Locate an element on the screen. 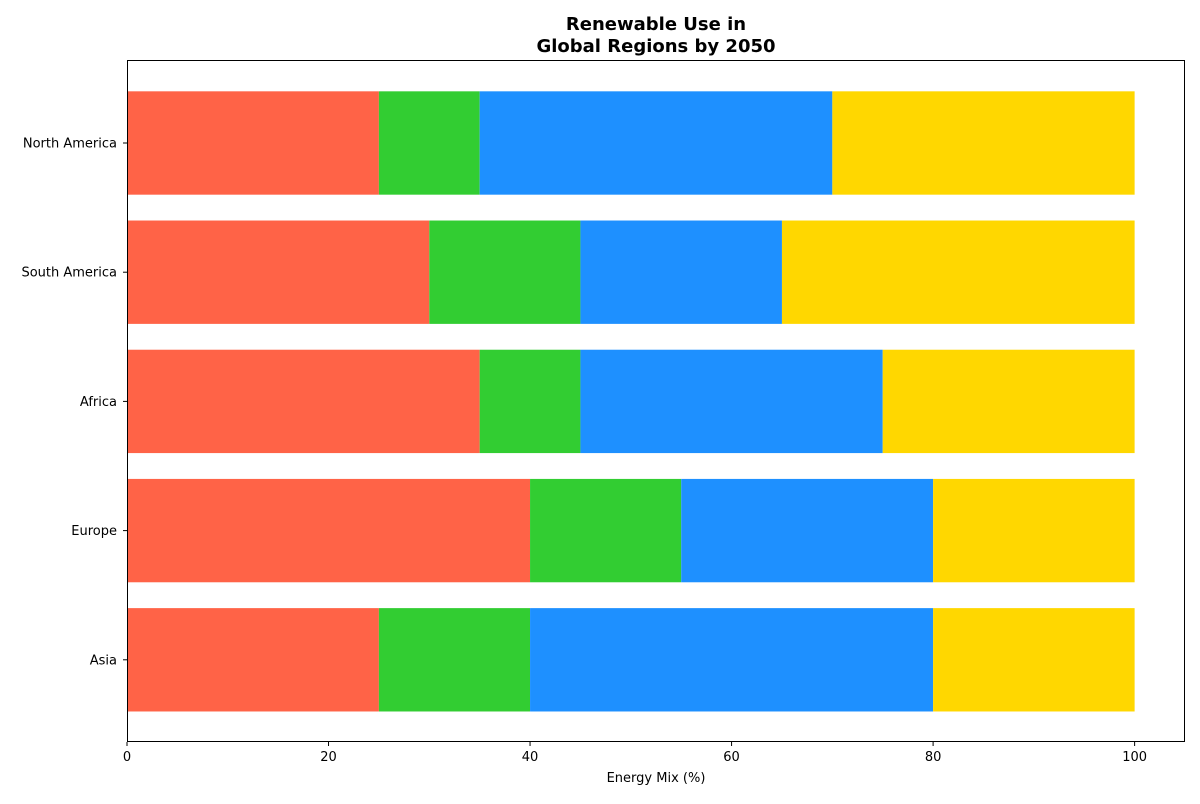 The height and width of the screenshot is (804, 1200). x-tick-label: 80 is located at coordinates (933, 757).